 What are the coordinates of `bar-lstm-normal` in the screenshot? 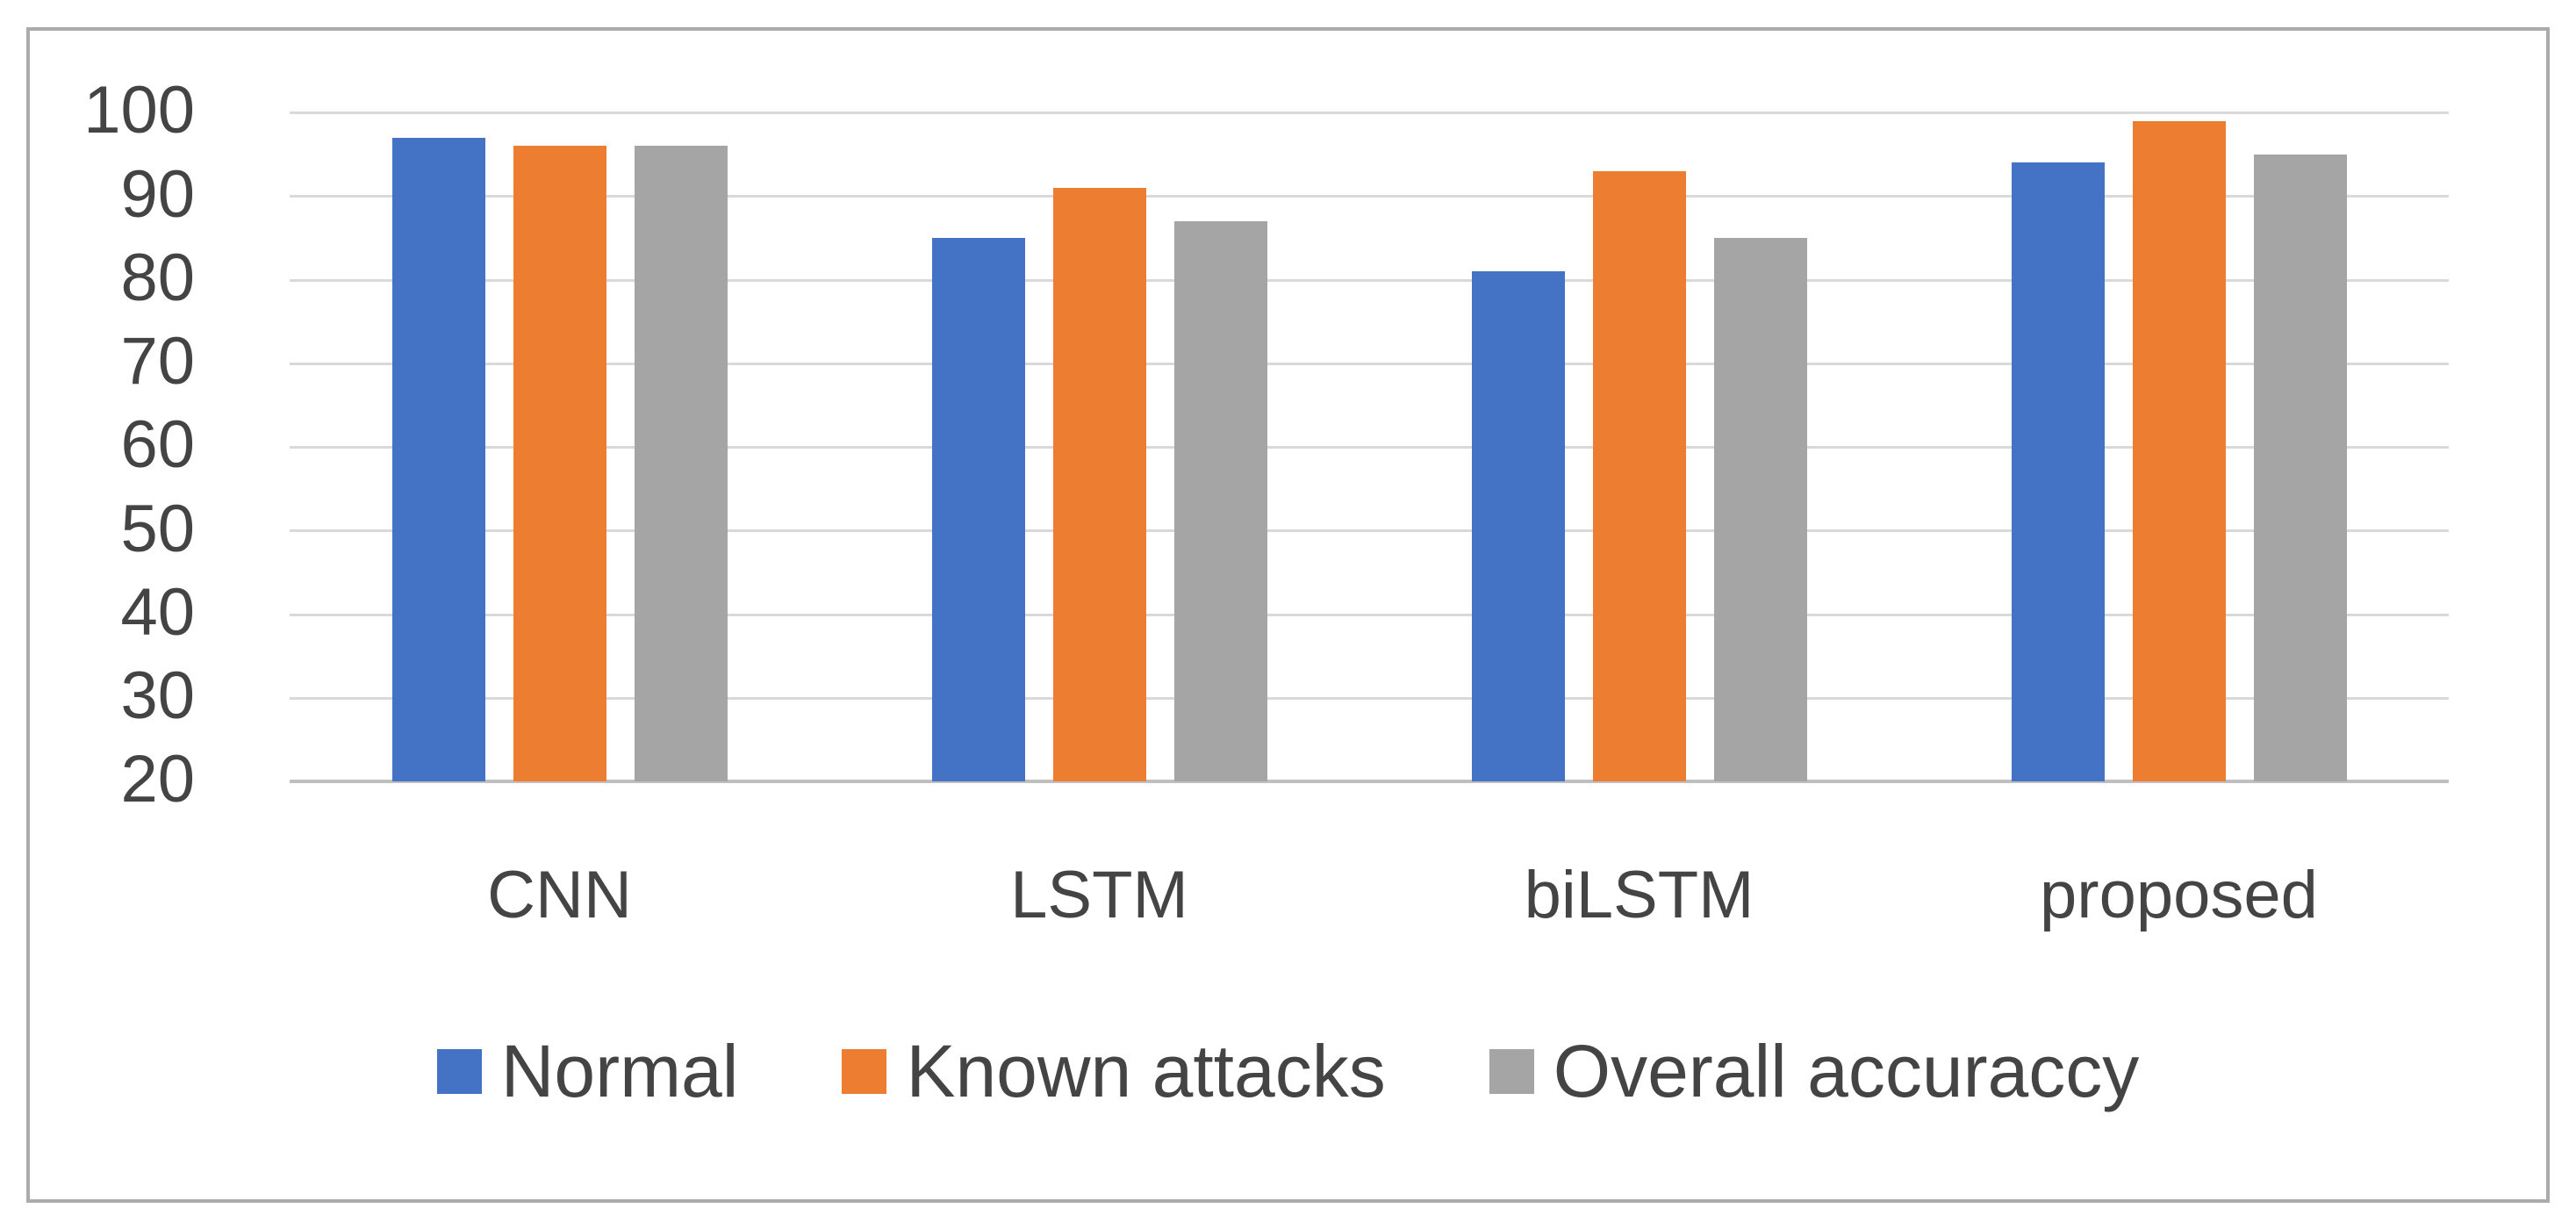 It's located at (978, 509).